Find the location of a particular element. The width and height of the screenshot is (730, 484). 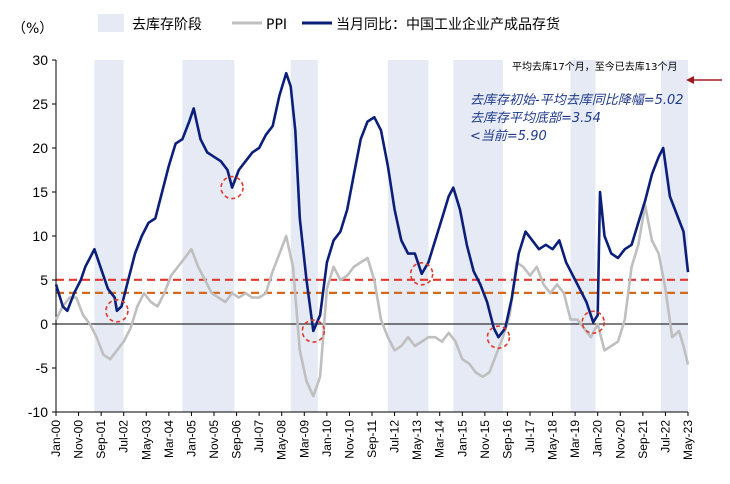

annotation-line-1: 去库存初始-平均去库同比降幅=5.02 is located at coordinates (577, 100).